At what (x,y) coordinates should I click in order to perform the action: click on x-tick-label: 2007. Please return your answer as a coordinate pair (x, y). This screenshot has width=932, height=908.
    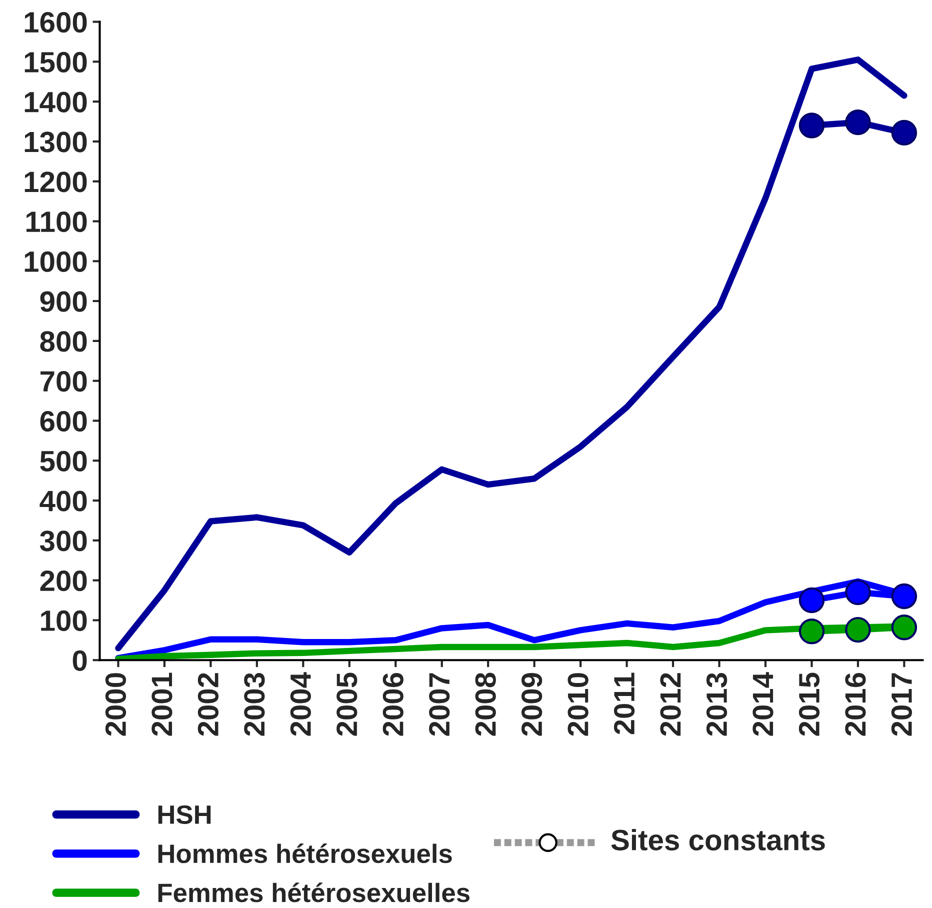
    Looking at the image, I should click on (439, 704).